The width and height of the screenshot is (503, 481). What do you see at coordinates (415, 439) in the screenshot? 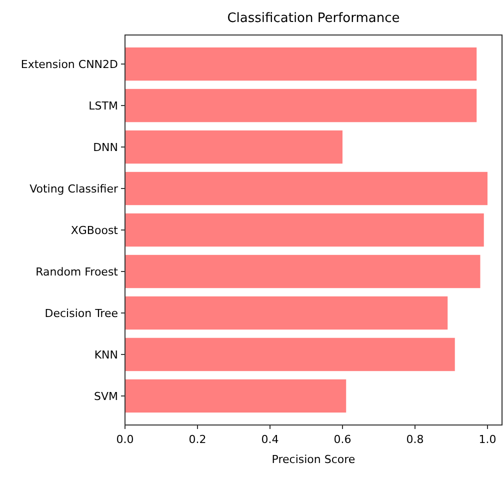
I see `x-tick-label: 0.8` at bounding box center [415, 439].